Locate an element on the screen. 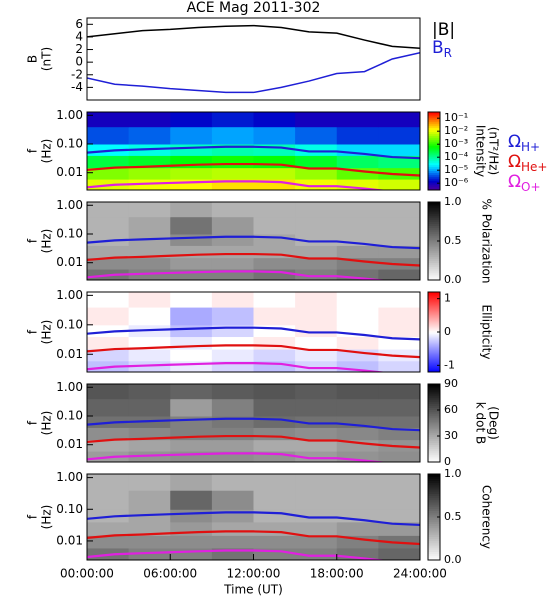 The width and height of the screenshot is (550, 600). y-axis-label: B is located at coordinates (33, 59).